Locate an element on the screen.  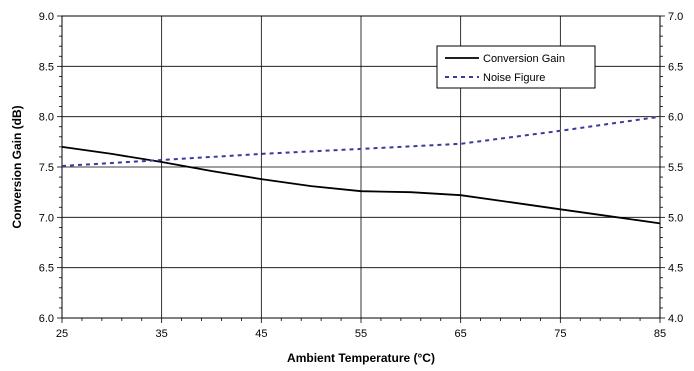
y2-tick-label: 5.5 is located at coordinates (675, 168).